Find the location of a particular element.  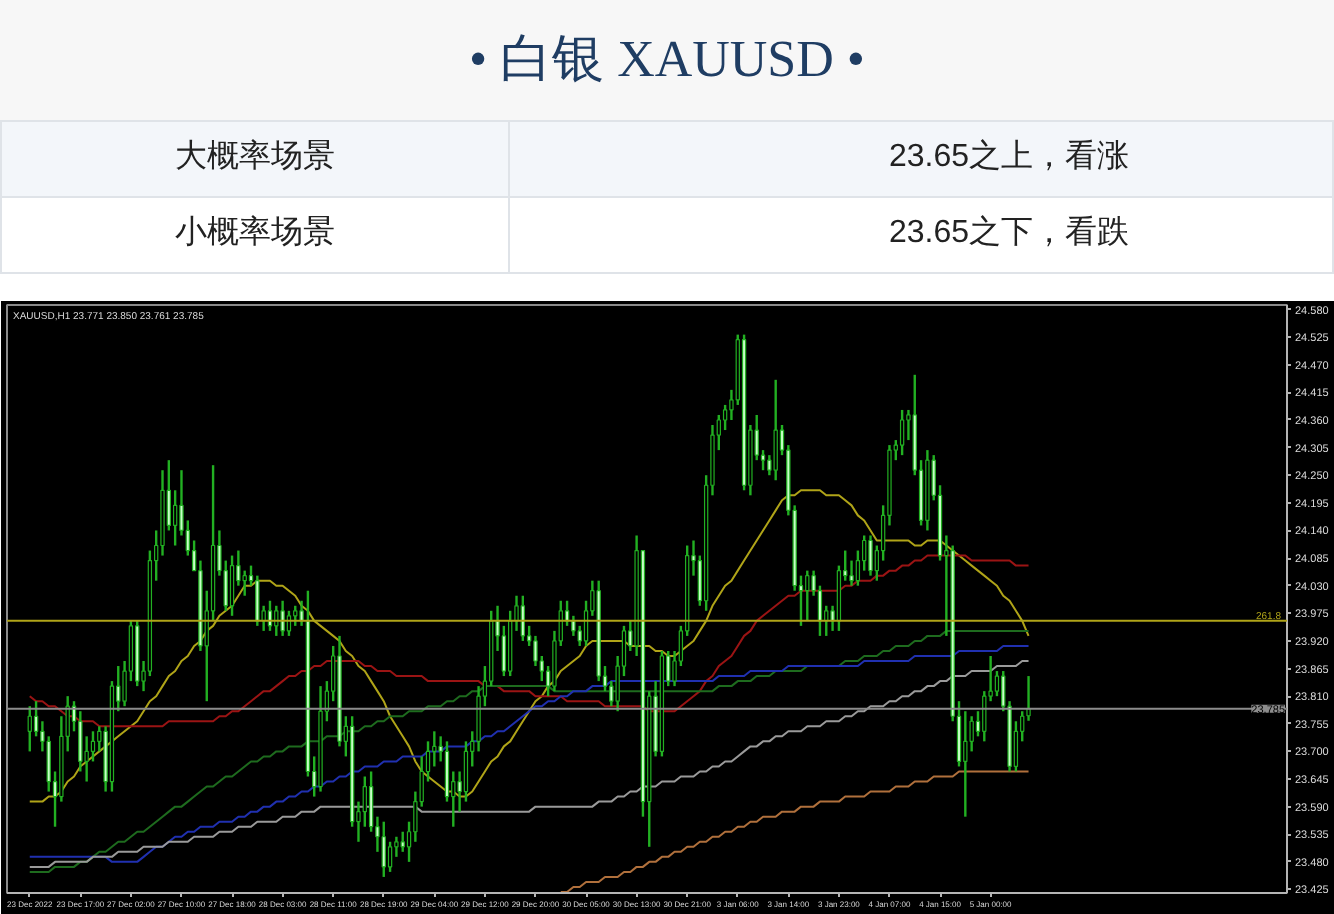

text: 23.65之下，看跌 is located at coordinates (921, 235).